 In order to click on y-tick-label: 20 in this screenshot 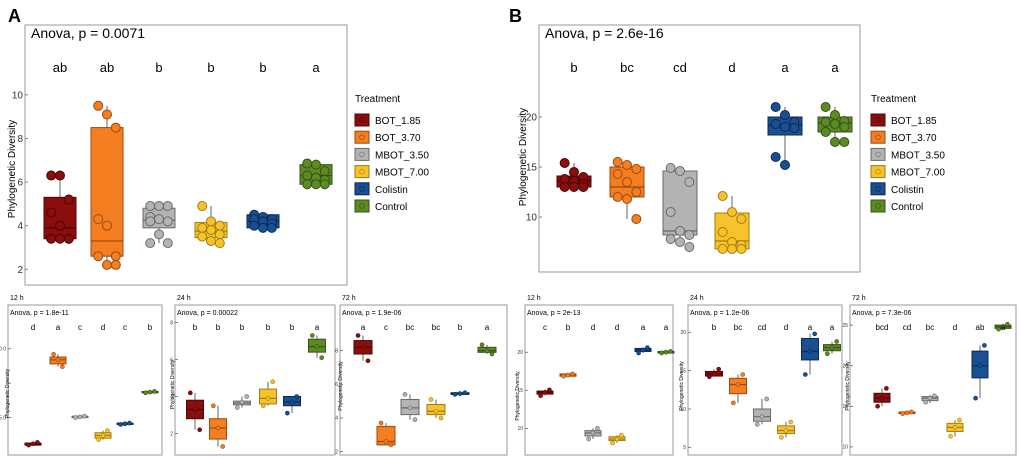, I will do `click(845, 366)`.